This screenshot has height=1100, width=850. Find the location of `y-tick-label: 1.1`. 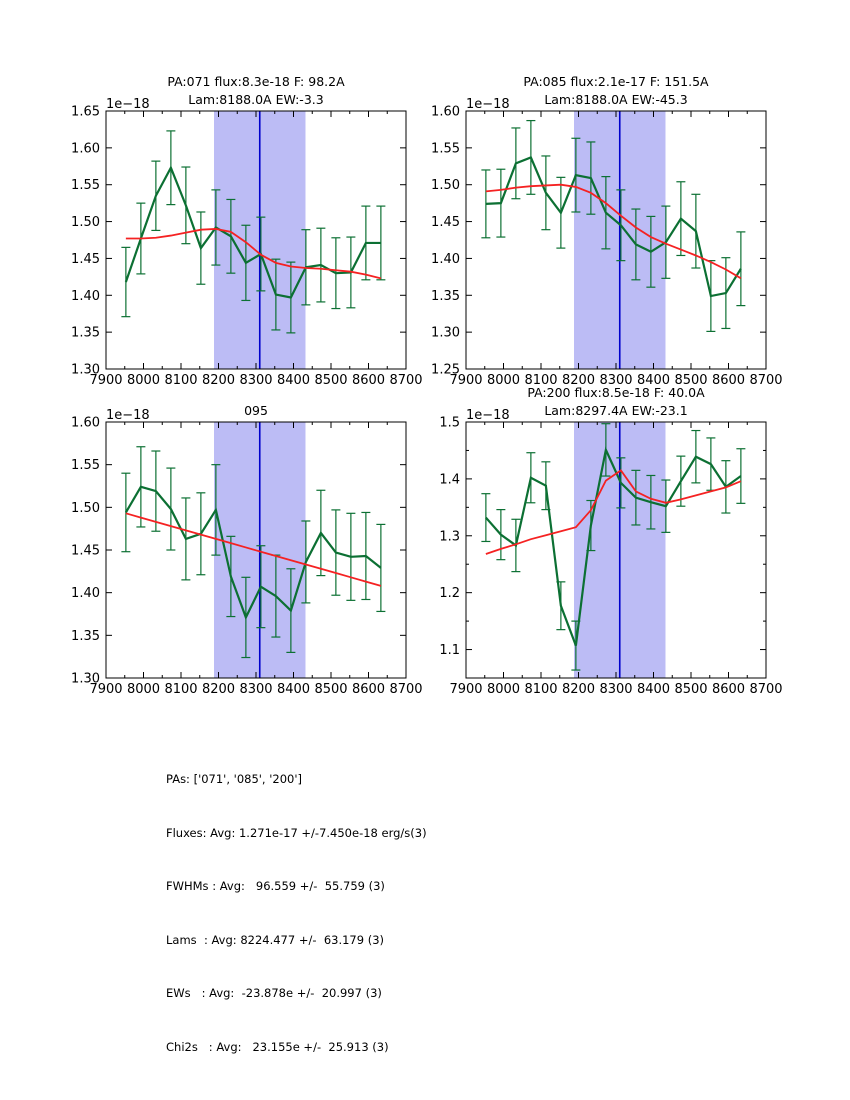

y-tick-label: 1.1 is located at coordinates (449, 650).